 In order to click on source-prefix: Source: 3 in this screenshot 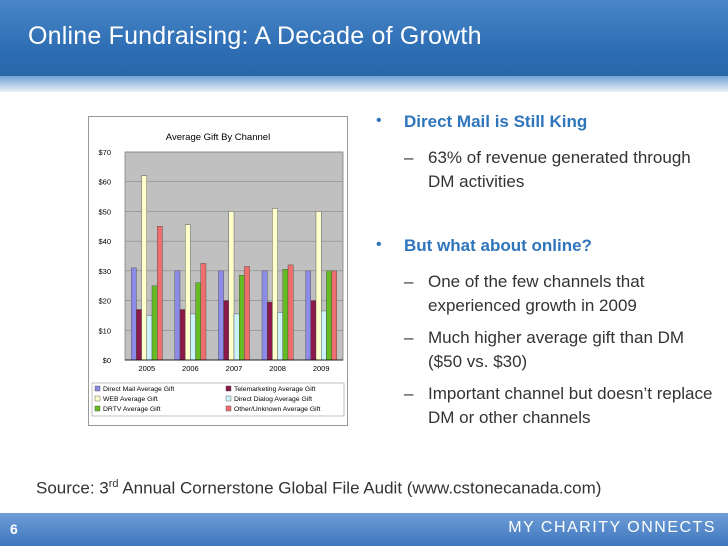, I will do `click(72, 488)`.